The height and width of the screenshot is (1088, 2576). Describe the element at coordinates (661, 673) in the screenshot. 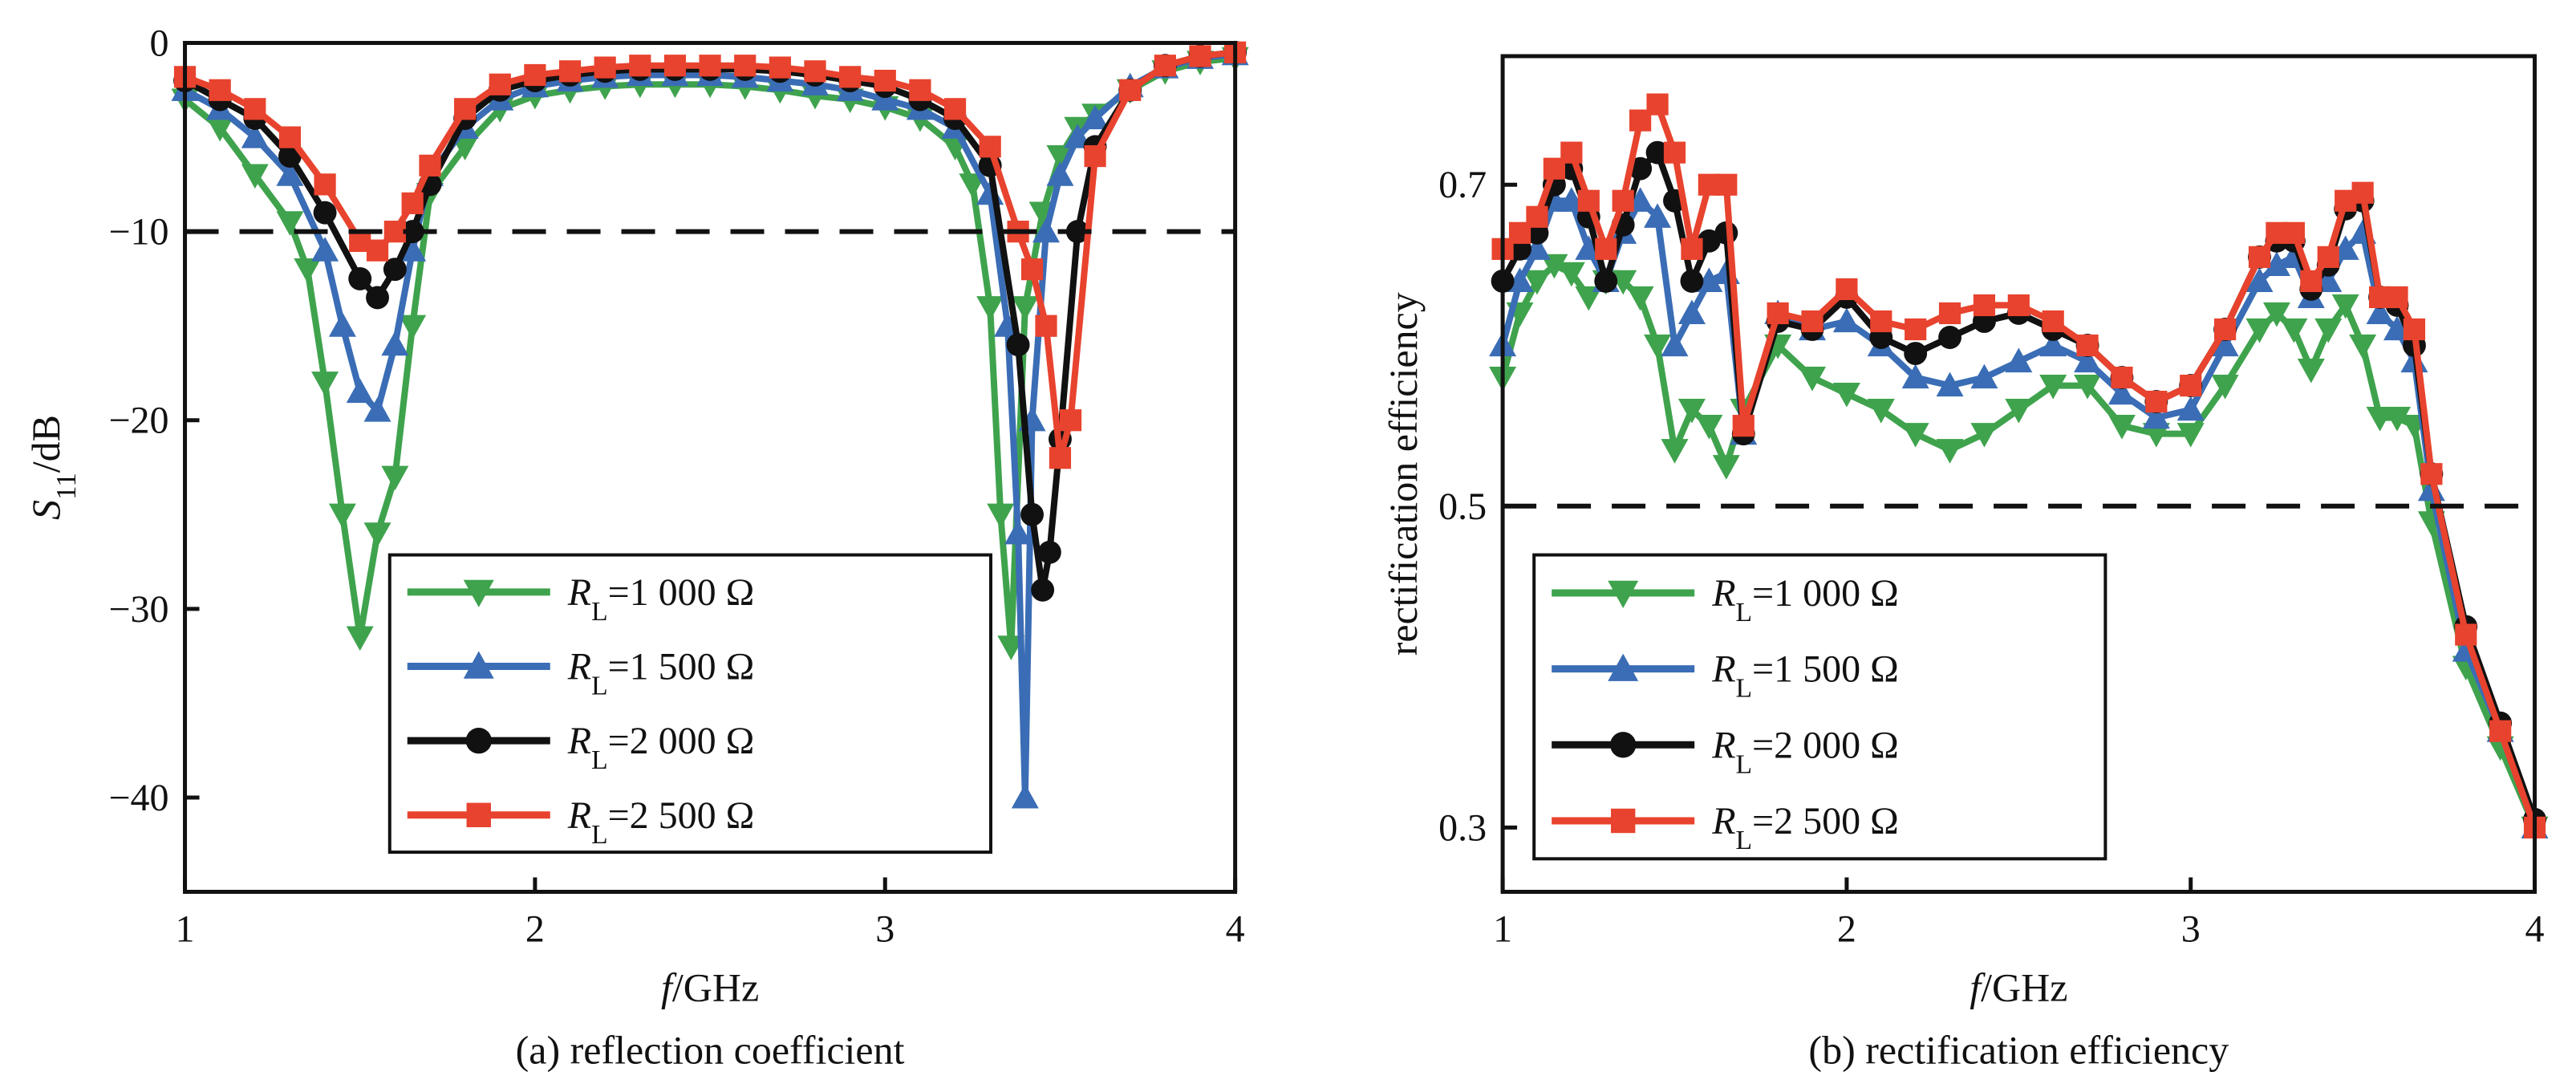

I see `legend-label-a-1: RL=1 500 Ω` at that location.